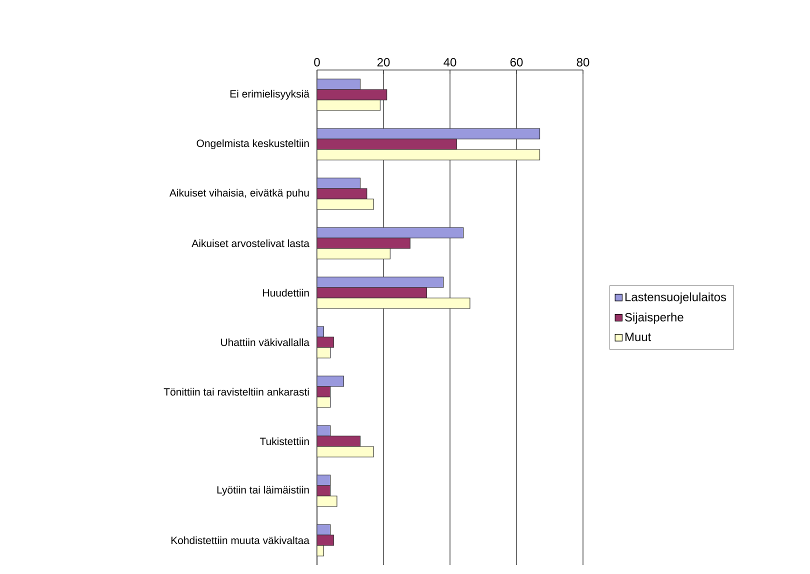  I want to click on legend-label: Sijaisperhe, so click(654, 318).